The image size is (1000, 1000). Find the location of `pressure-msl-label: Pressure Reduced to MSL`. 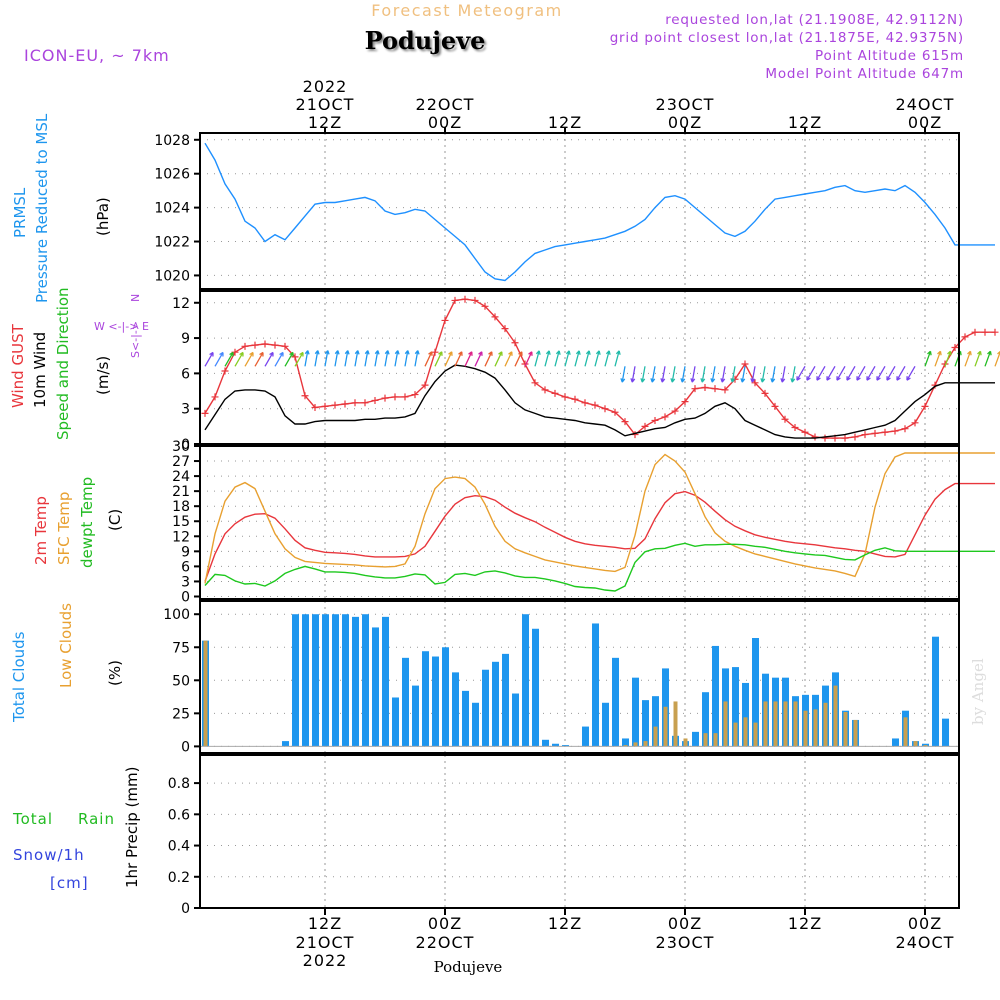

pressure-msl-label: Pressure Reduced to MSL is located at coordinates (42, 208).